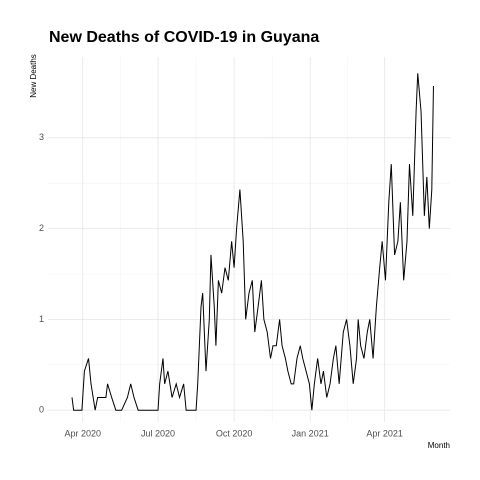 Image resolution: width=480 pixels, height=480 pixels. What do you see at coordinates (41, 410) in the screenshot?
I see `y-tick-label: 0` at bounding box center [41, 410].